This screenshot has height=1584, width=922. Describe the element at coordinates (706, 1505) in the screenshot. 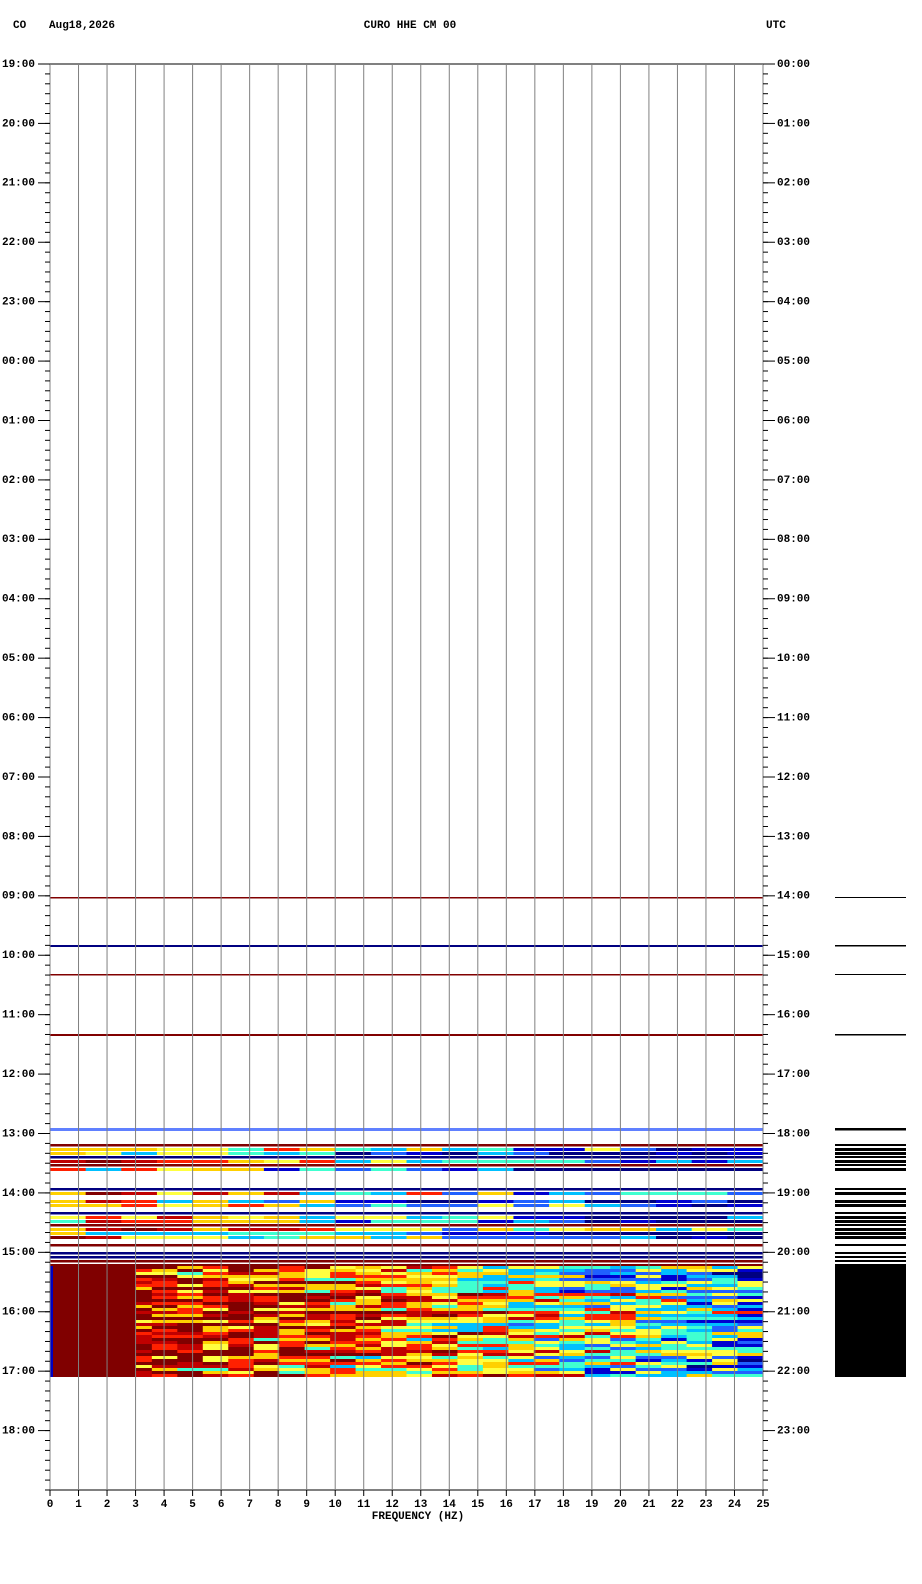

I see `x-tick-label: 23` at that location.